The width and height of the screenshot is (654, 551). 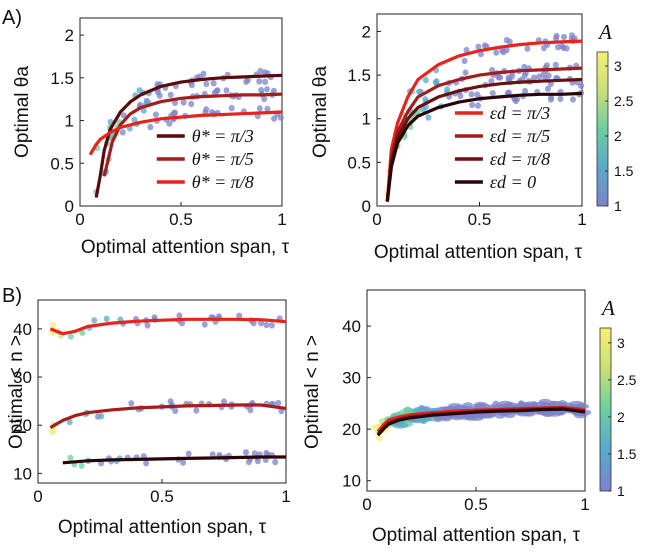 I want to click on y-tick-label: 0.5, so click(x=62, y=163).